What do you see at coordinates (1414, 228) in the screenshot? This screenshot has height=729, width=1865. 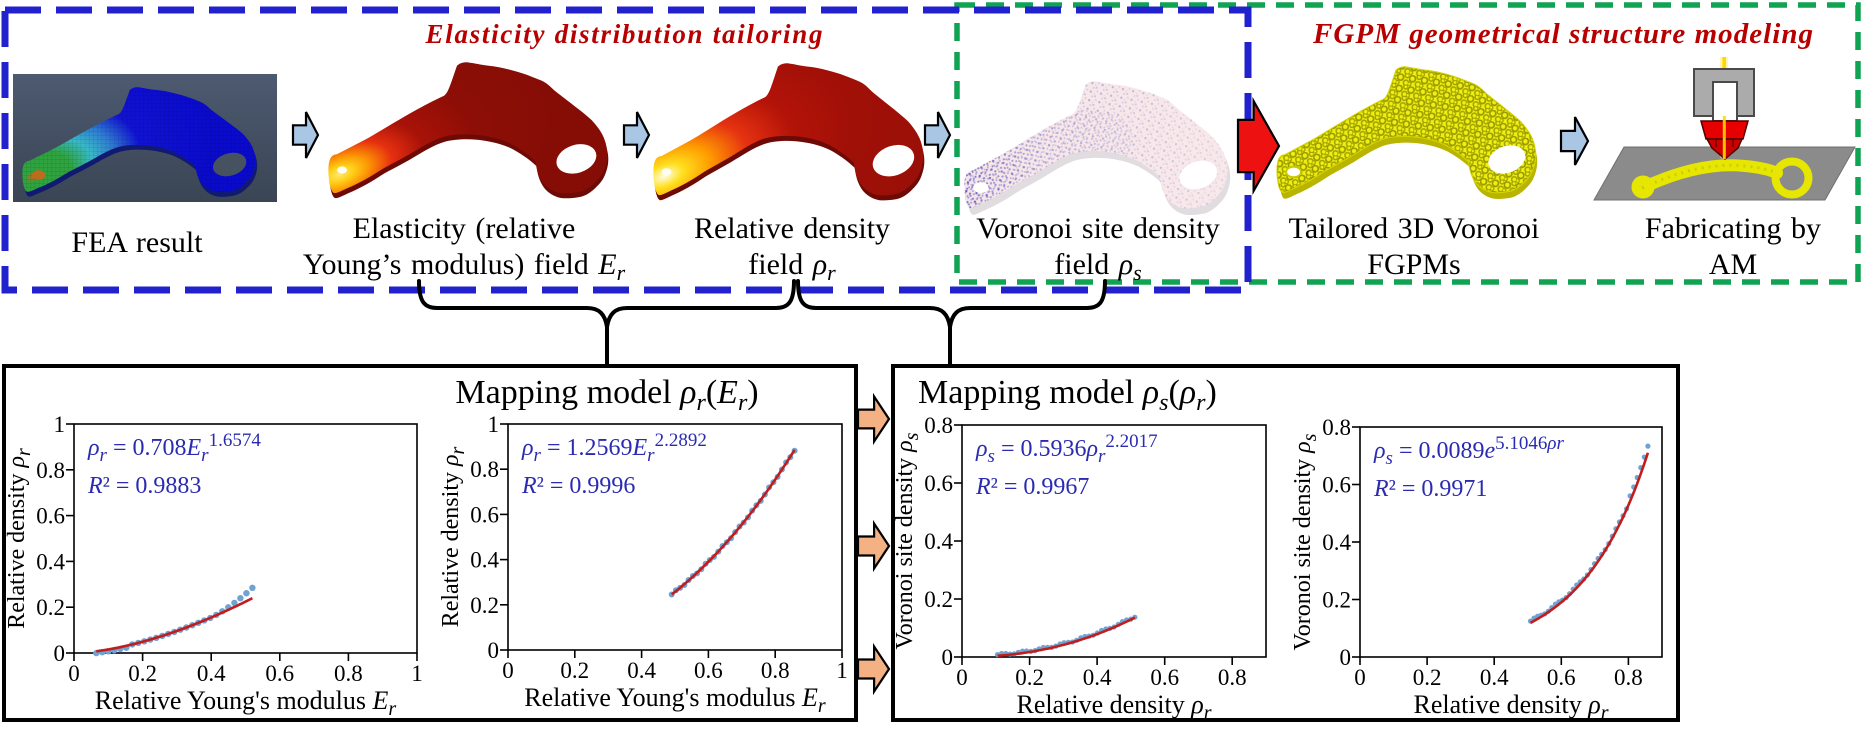 I see `svg-text: Tailored 3D Voronoi` at bounding box center [1414, 228].